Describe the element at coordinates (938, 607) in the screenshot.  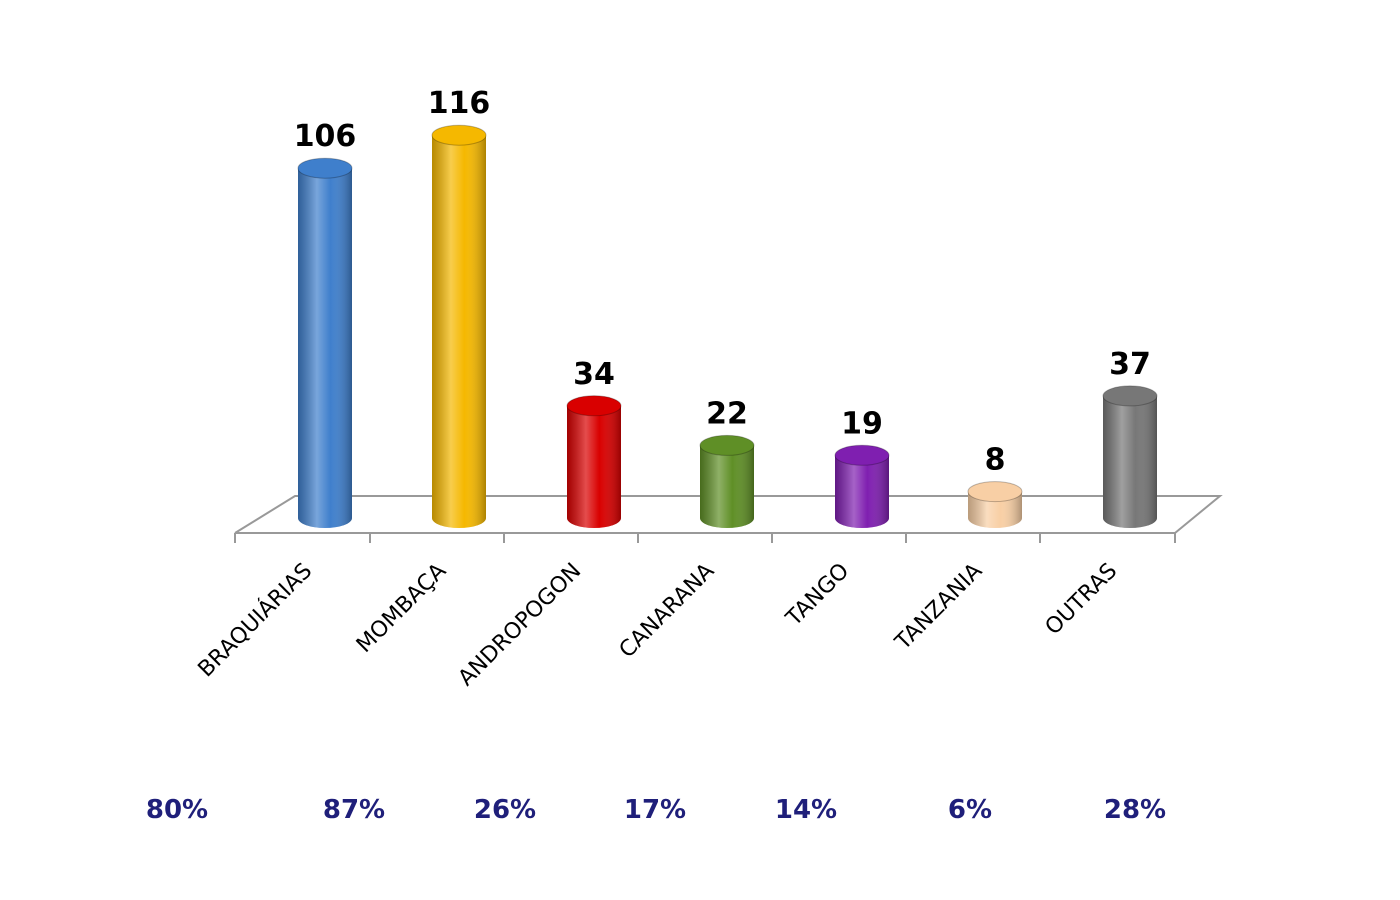
I see `x-tick-label: TANZANIA` at that location.